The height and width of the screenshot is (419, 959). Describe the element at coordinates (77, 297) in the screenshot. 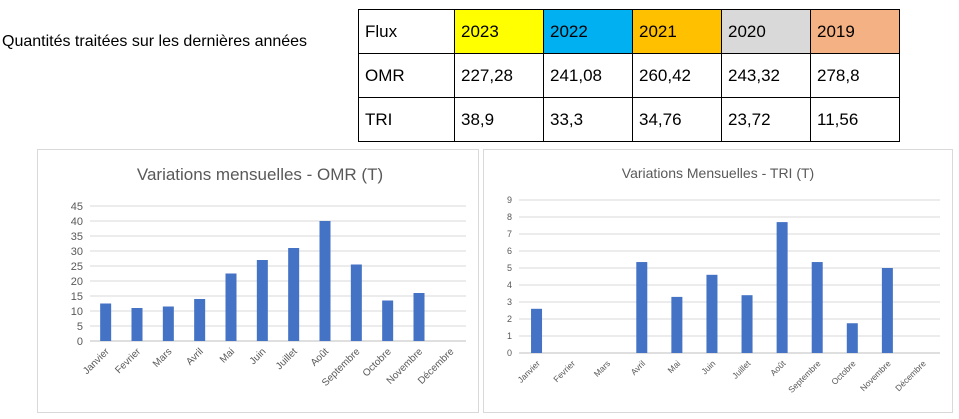

I see `y-tick-label: 15` at that location.